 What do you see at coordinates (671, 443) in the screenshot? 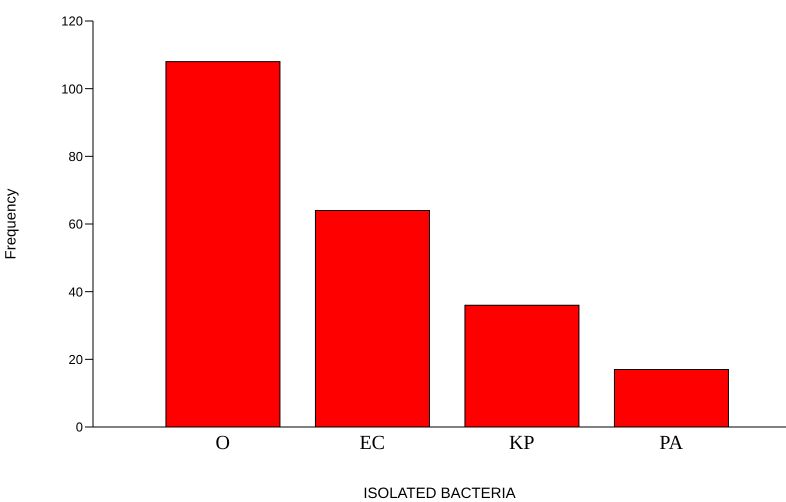
I see `x-tick-label: PA` at bounding box center [671, 443].